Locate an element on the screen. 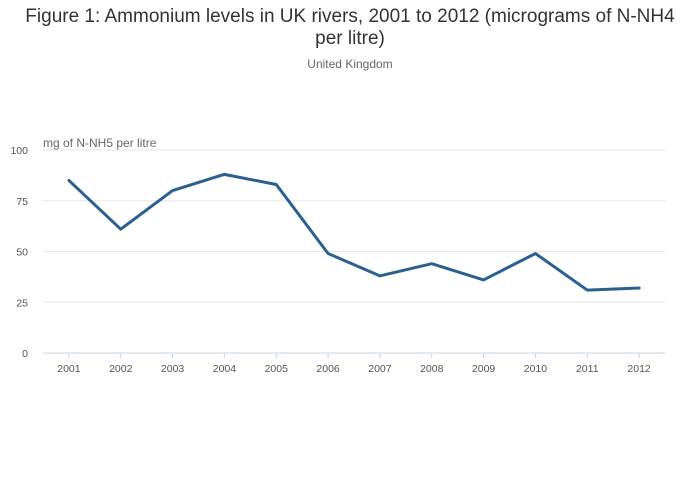 This screenshot has height=502, width=700. y-tick-label: 25 is located at coordinates (22, 303).